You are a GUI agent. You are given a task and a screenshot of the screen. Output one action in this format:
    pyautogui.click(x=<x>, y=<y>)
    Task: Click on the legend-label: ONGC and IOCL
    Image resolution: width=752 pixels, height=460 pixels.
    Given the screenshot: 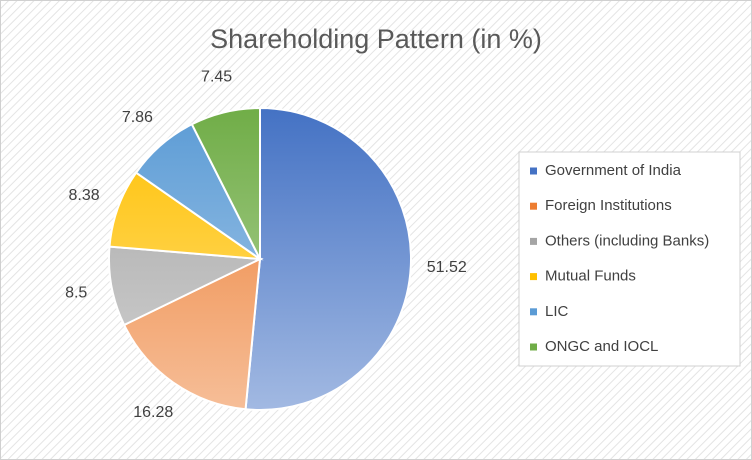 What is the action you would take?
    pyautogui.click(x=601, y=346)
    